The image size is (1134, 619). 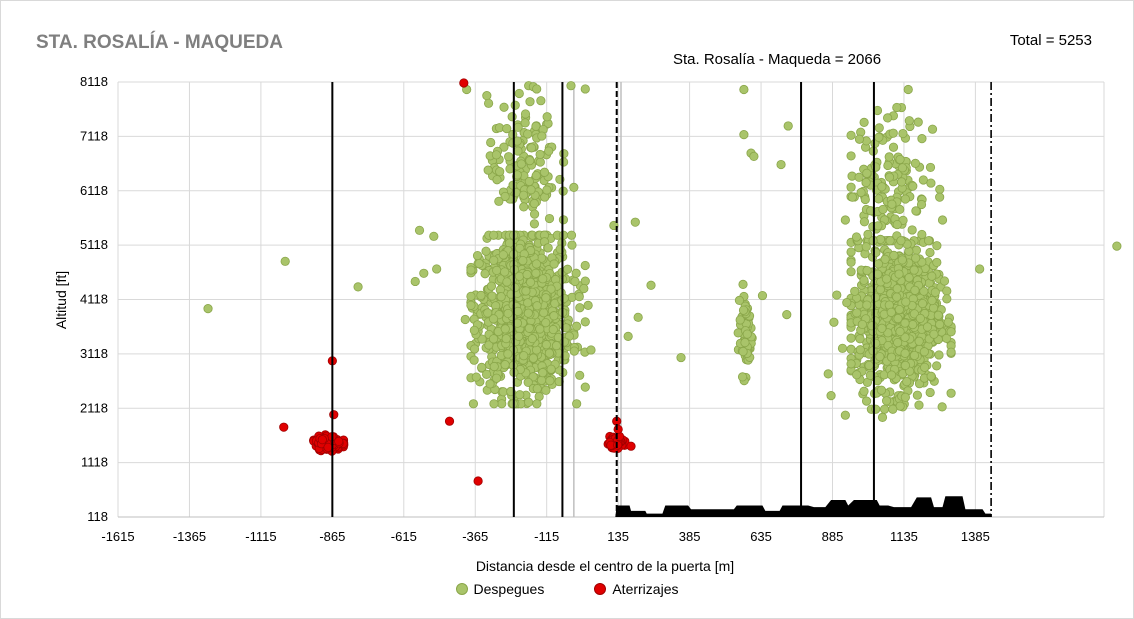 What do you see at coordinates (509, 589) in the screenshot?
I see `legend-label-despegues: Despegues` at bounding box center [509, 589].